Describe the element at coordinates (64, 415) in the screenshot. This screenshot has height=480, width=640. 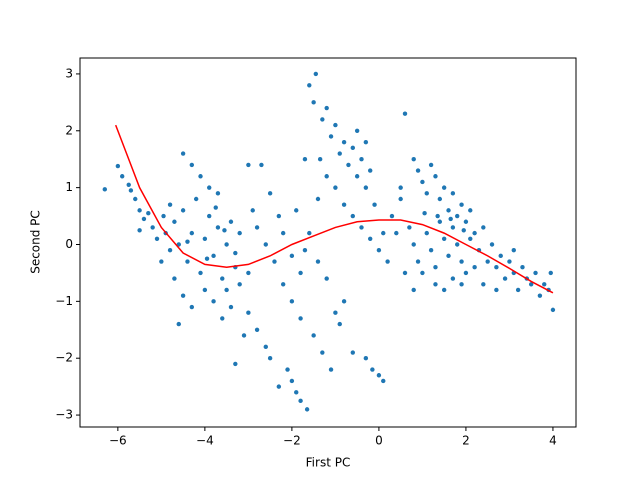
I see `y-tick-label: −3` at that location.